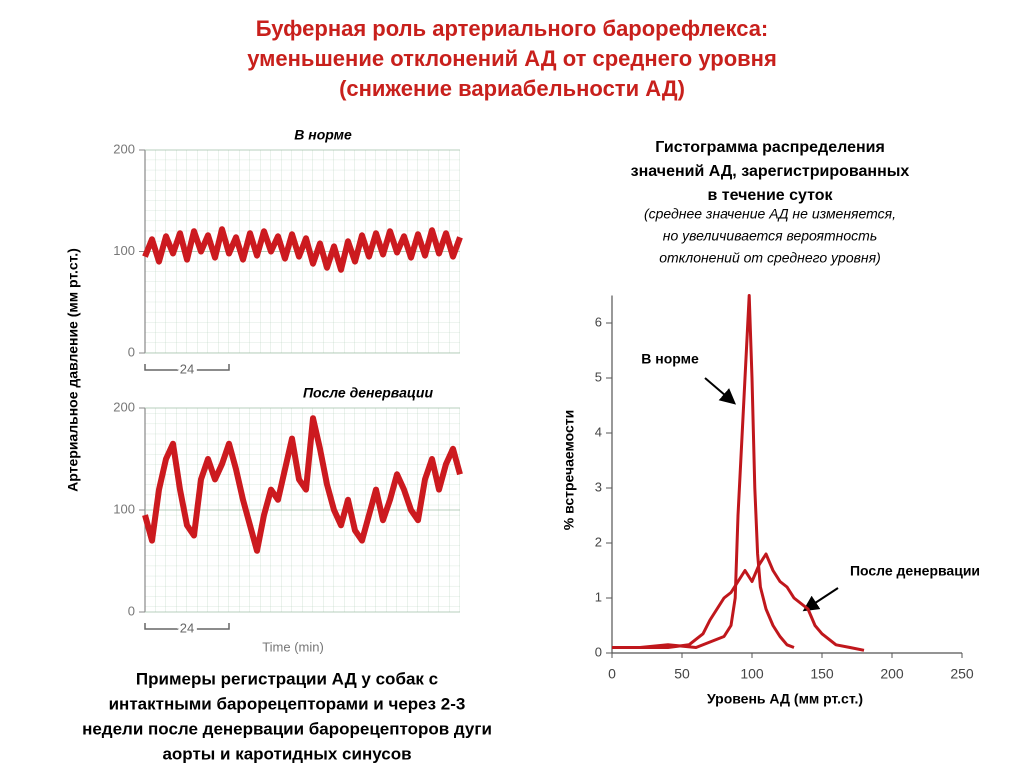  I want to click on y-tick-label: 1, so click(598, 596).